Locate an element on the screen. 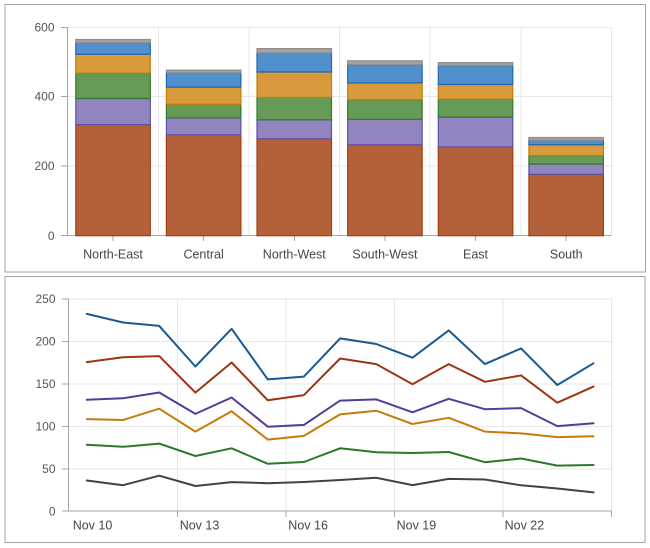 Image resolution: width=650 pixels, height=548 pixels. svg-text: 400 is located at coordinates (44, 97).